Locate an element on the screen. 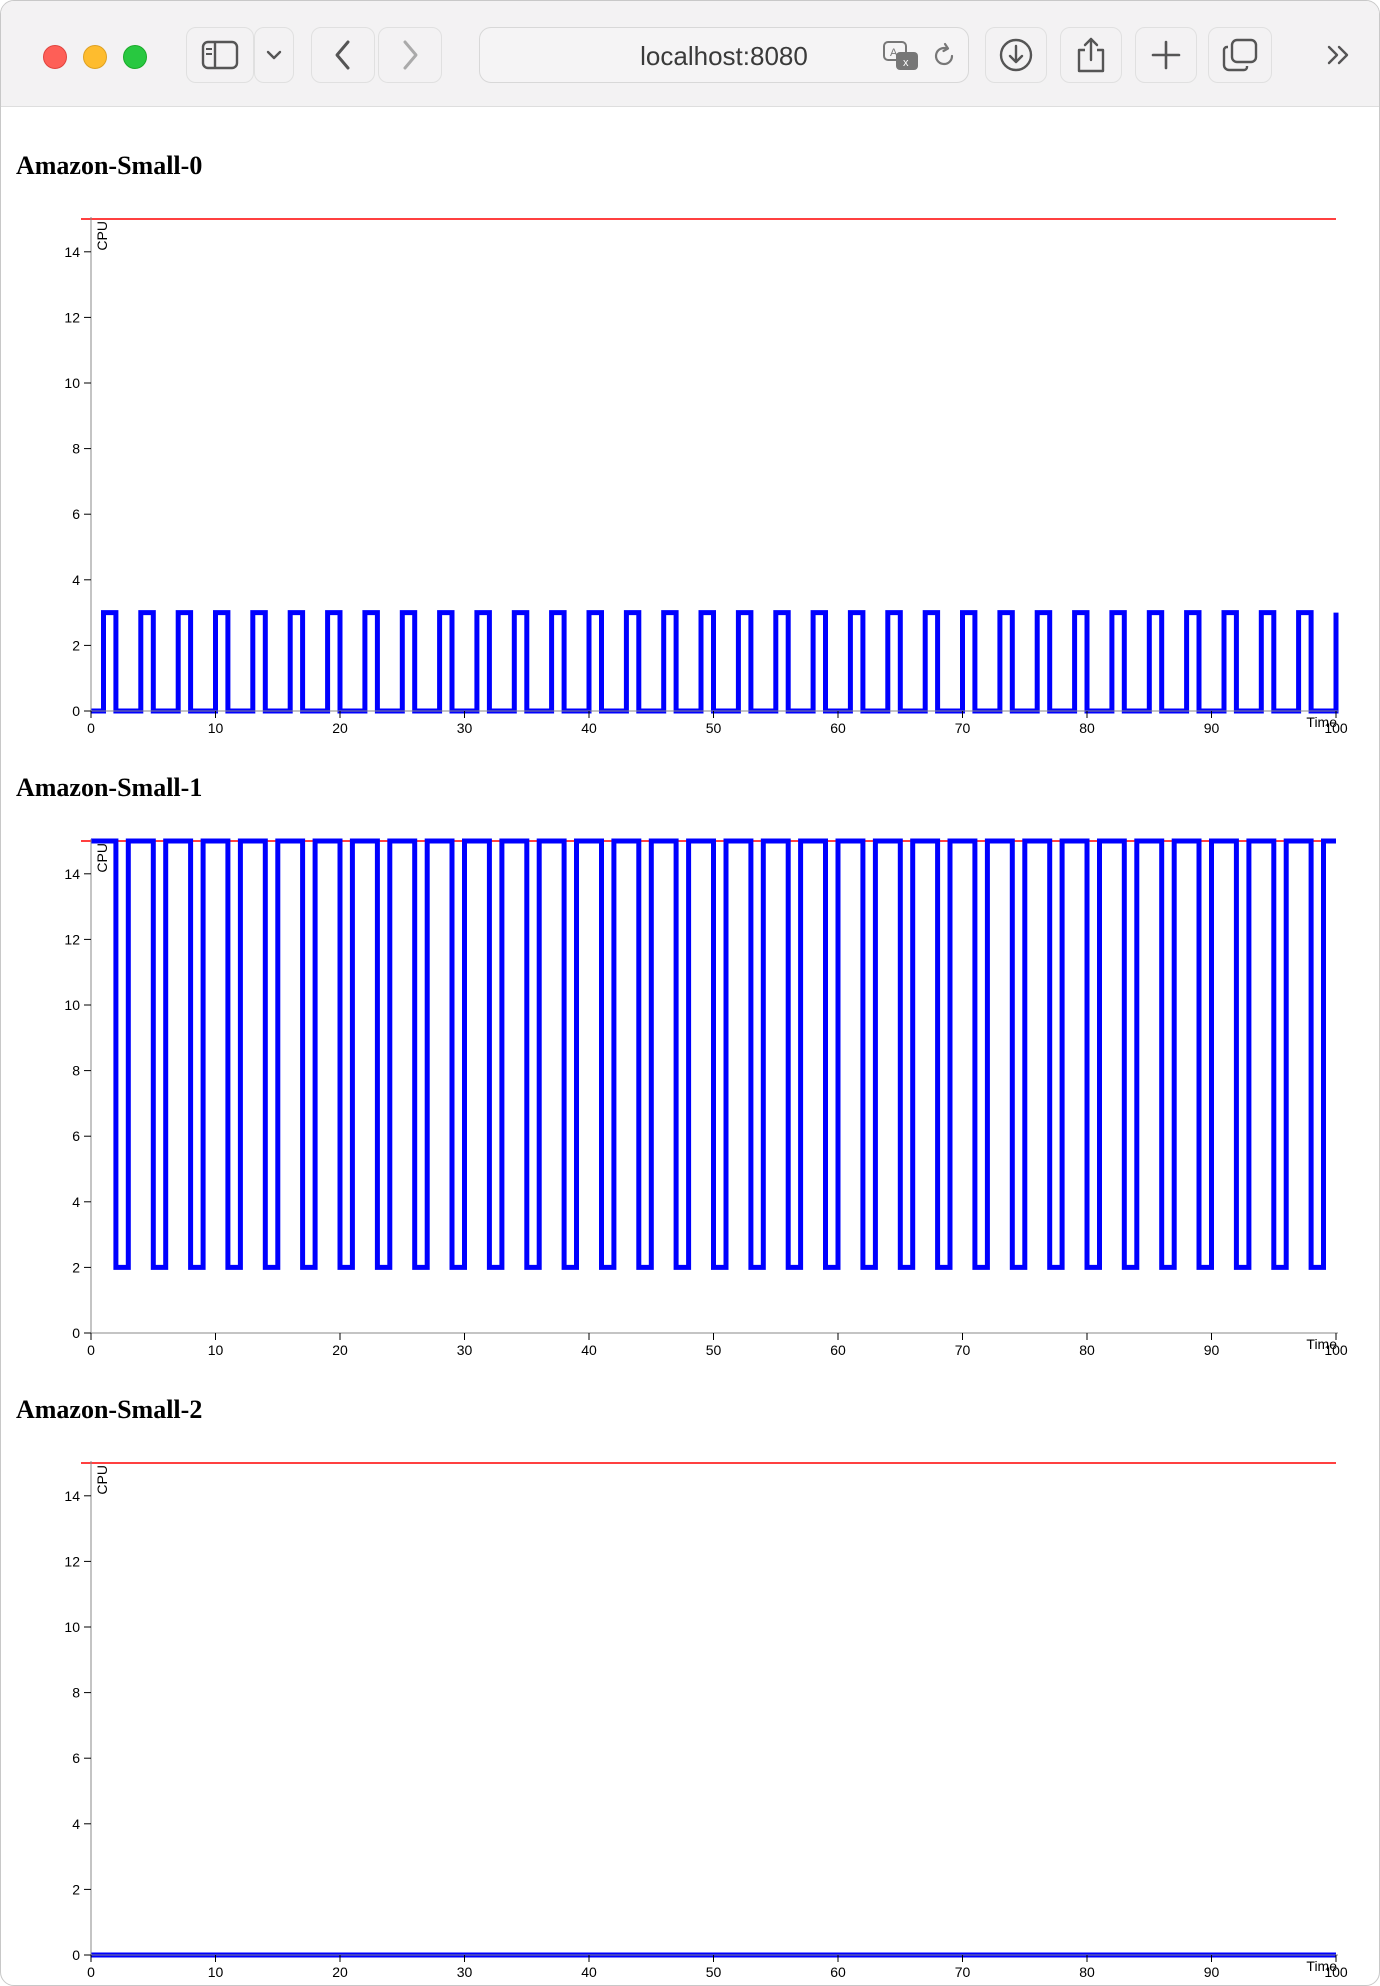 This screenshot has height=1986, width=1380. new-tab-icon is located at coordinates (1166, 55).